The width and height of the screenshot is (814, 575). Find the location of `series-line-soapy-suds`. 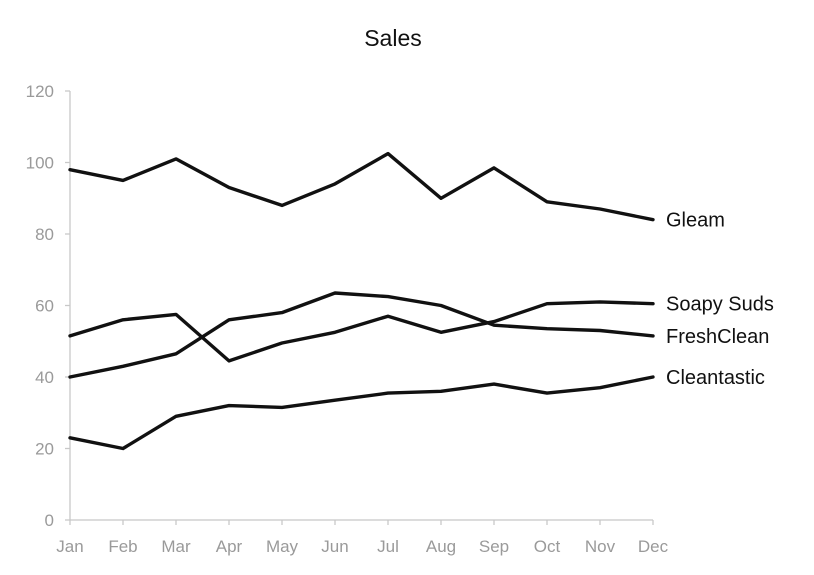

series-line-soapy-suds is located at coordinates (361, 331).